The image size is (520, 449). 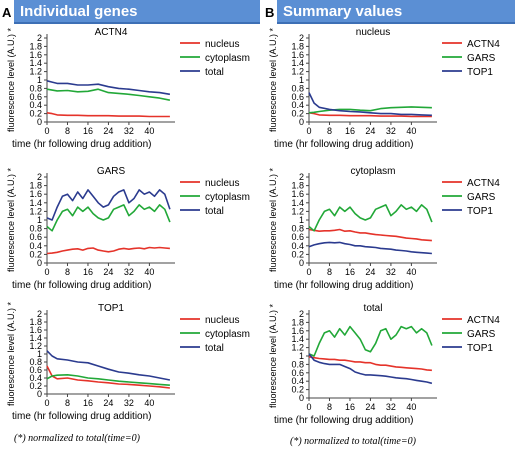 What do you see at coordinates (396, 12) in the screenshot?
I see `panel-b-header: Summary values` at bounding box center [396, 12].